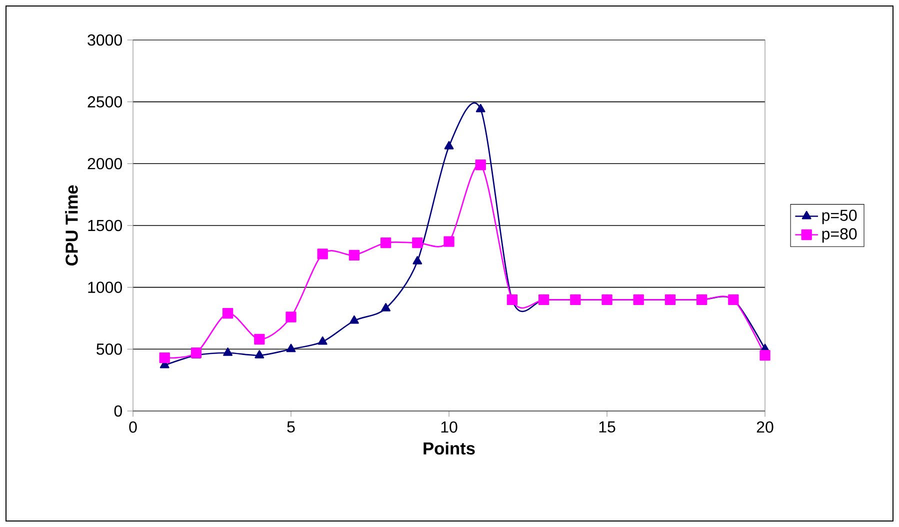 This screenshot has height=527, width=899. Describe the element at coordinates (839, 235) in the screenshot. I see `legend-label: p=80` at that location.